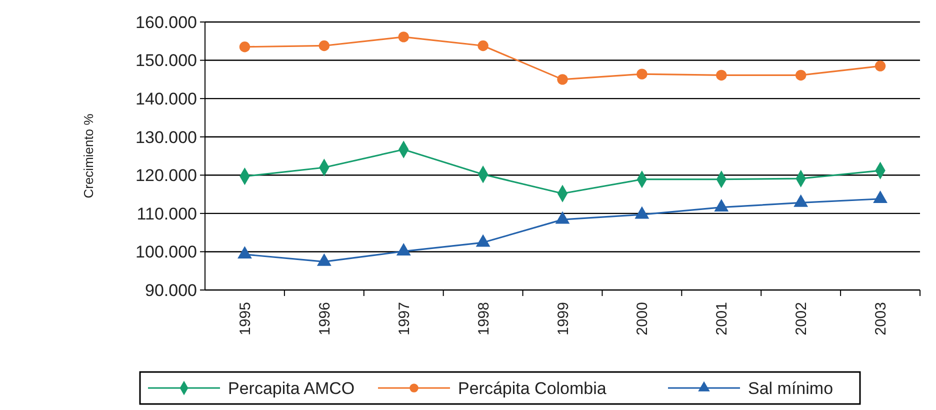 The image size is (936, 410). I want to click on x-tick-label: 1995, so click(245, 319).